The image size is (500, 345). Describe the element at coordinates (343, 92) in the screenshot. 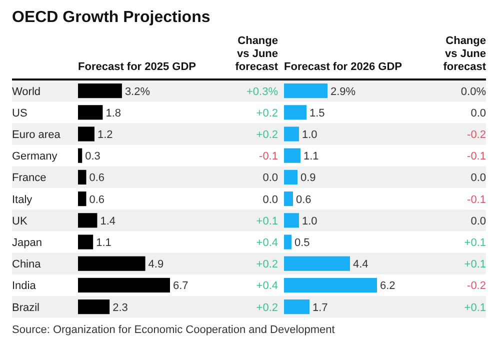

I see `data-label: 2.9%` at that location.